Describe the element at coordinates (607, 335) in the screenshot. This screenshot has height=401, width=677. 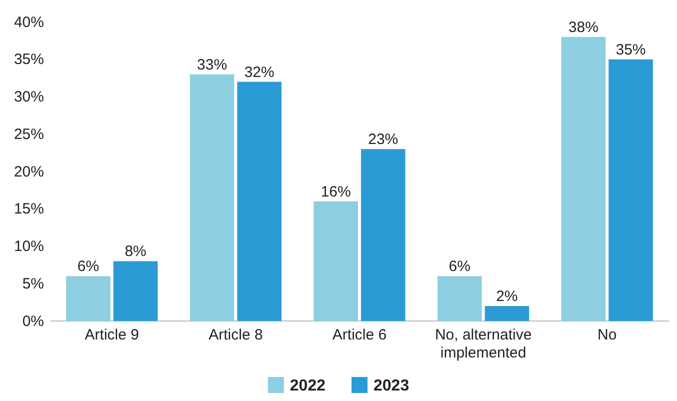
I see `x-tick-label: No` at that location.